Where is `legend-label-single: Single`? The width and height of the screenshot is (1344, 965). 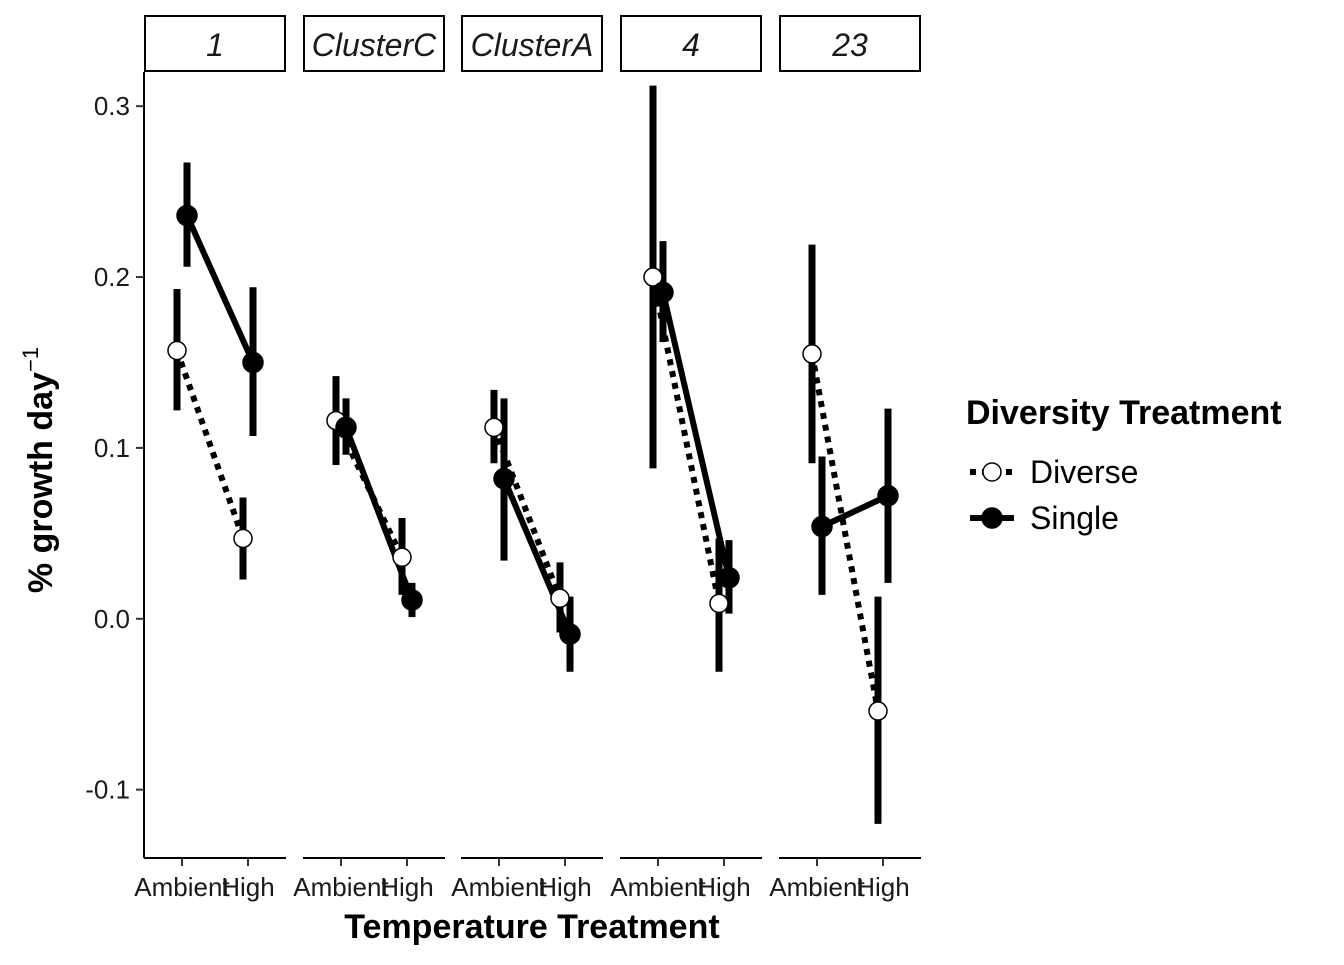
legend-label-single: Single is located at coordinates (1074, 518).